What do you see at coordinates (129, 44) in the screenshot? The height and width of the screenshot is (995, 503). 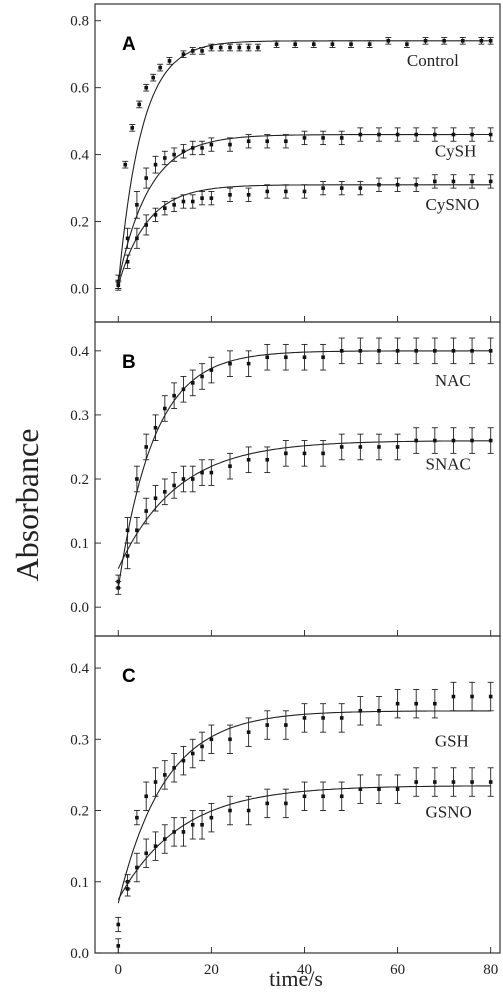 I see `panel-label: A` at bounding box center [129, 44].